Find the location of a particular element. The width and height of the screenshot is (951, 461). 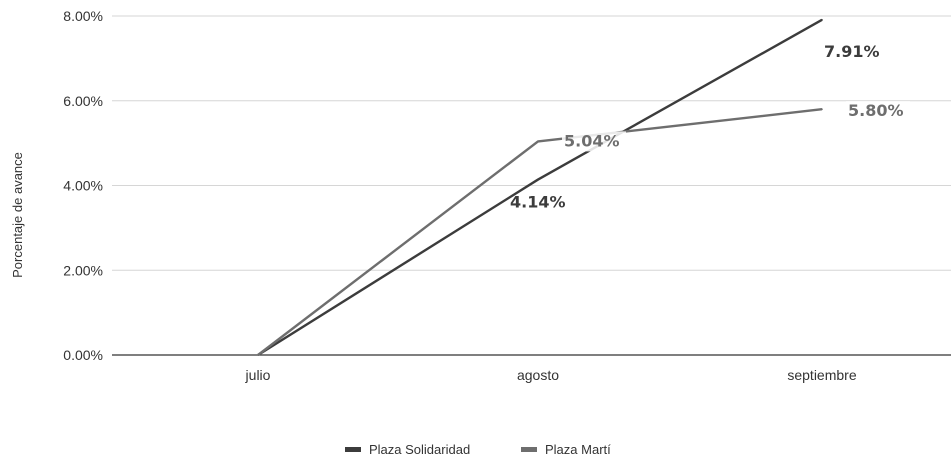

y-tick-label: 0.00% is located at coordinates (83, 355).